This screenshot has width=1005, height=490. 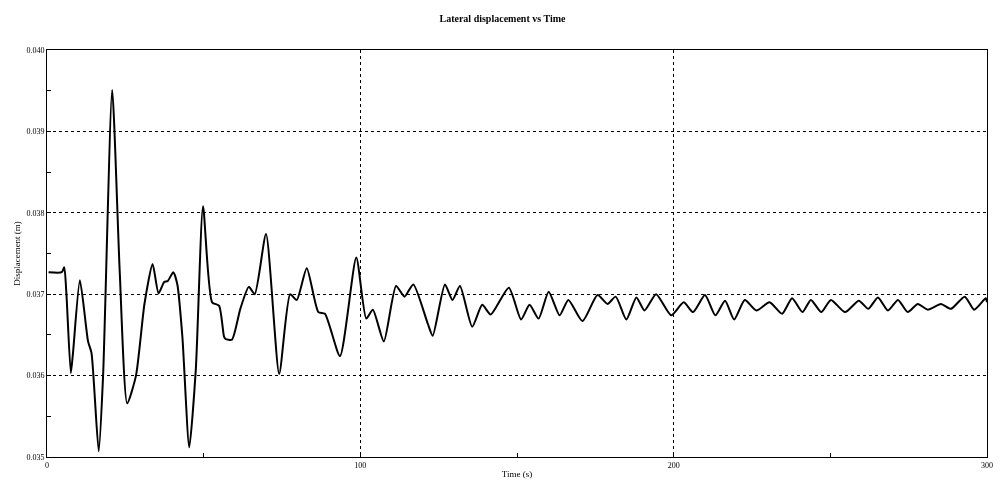 What do you see at coordinates (360, 465) in the screenshot?
I see `x-tick-label: 100` at bounding box center [360, 465].